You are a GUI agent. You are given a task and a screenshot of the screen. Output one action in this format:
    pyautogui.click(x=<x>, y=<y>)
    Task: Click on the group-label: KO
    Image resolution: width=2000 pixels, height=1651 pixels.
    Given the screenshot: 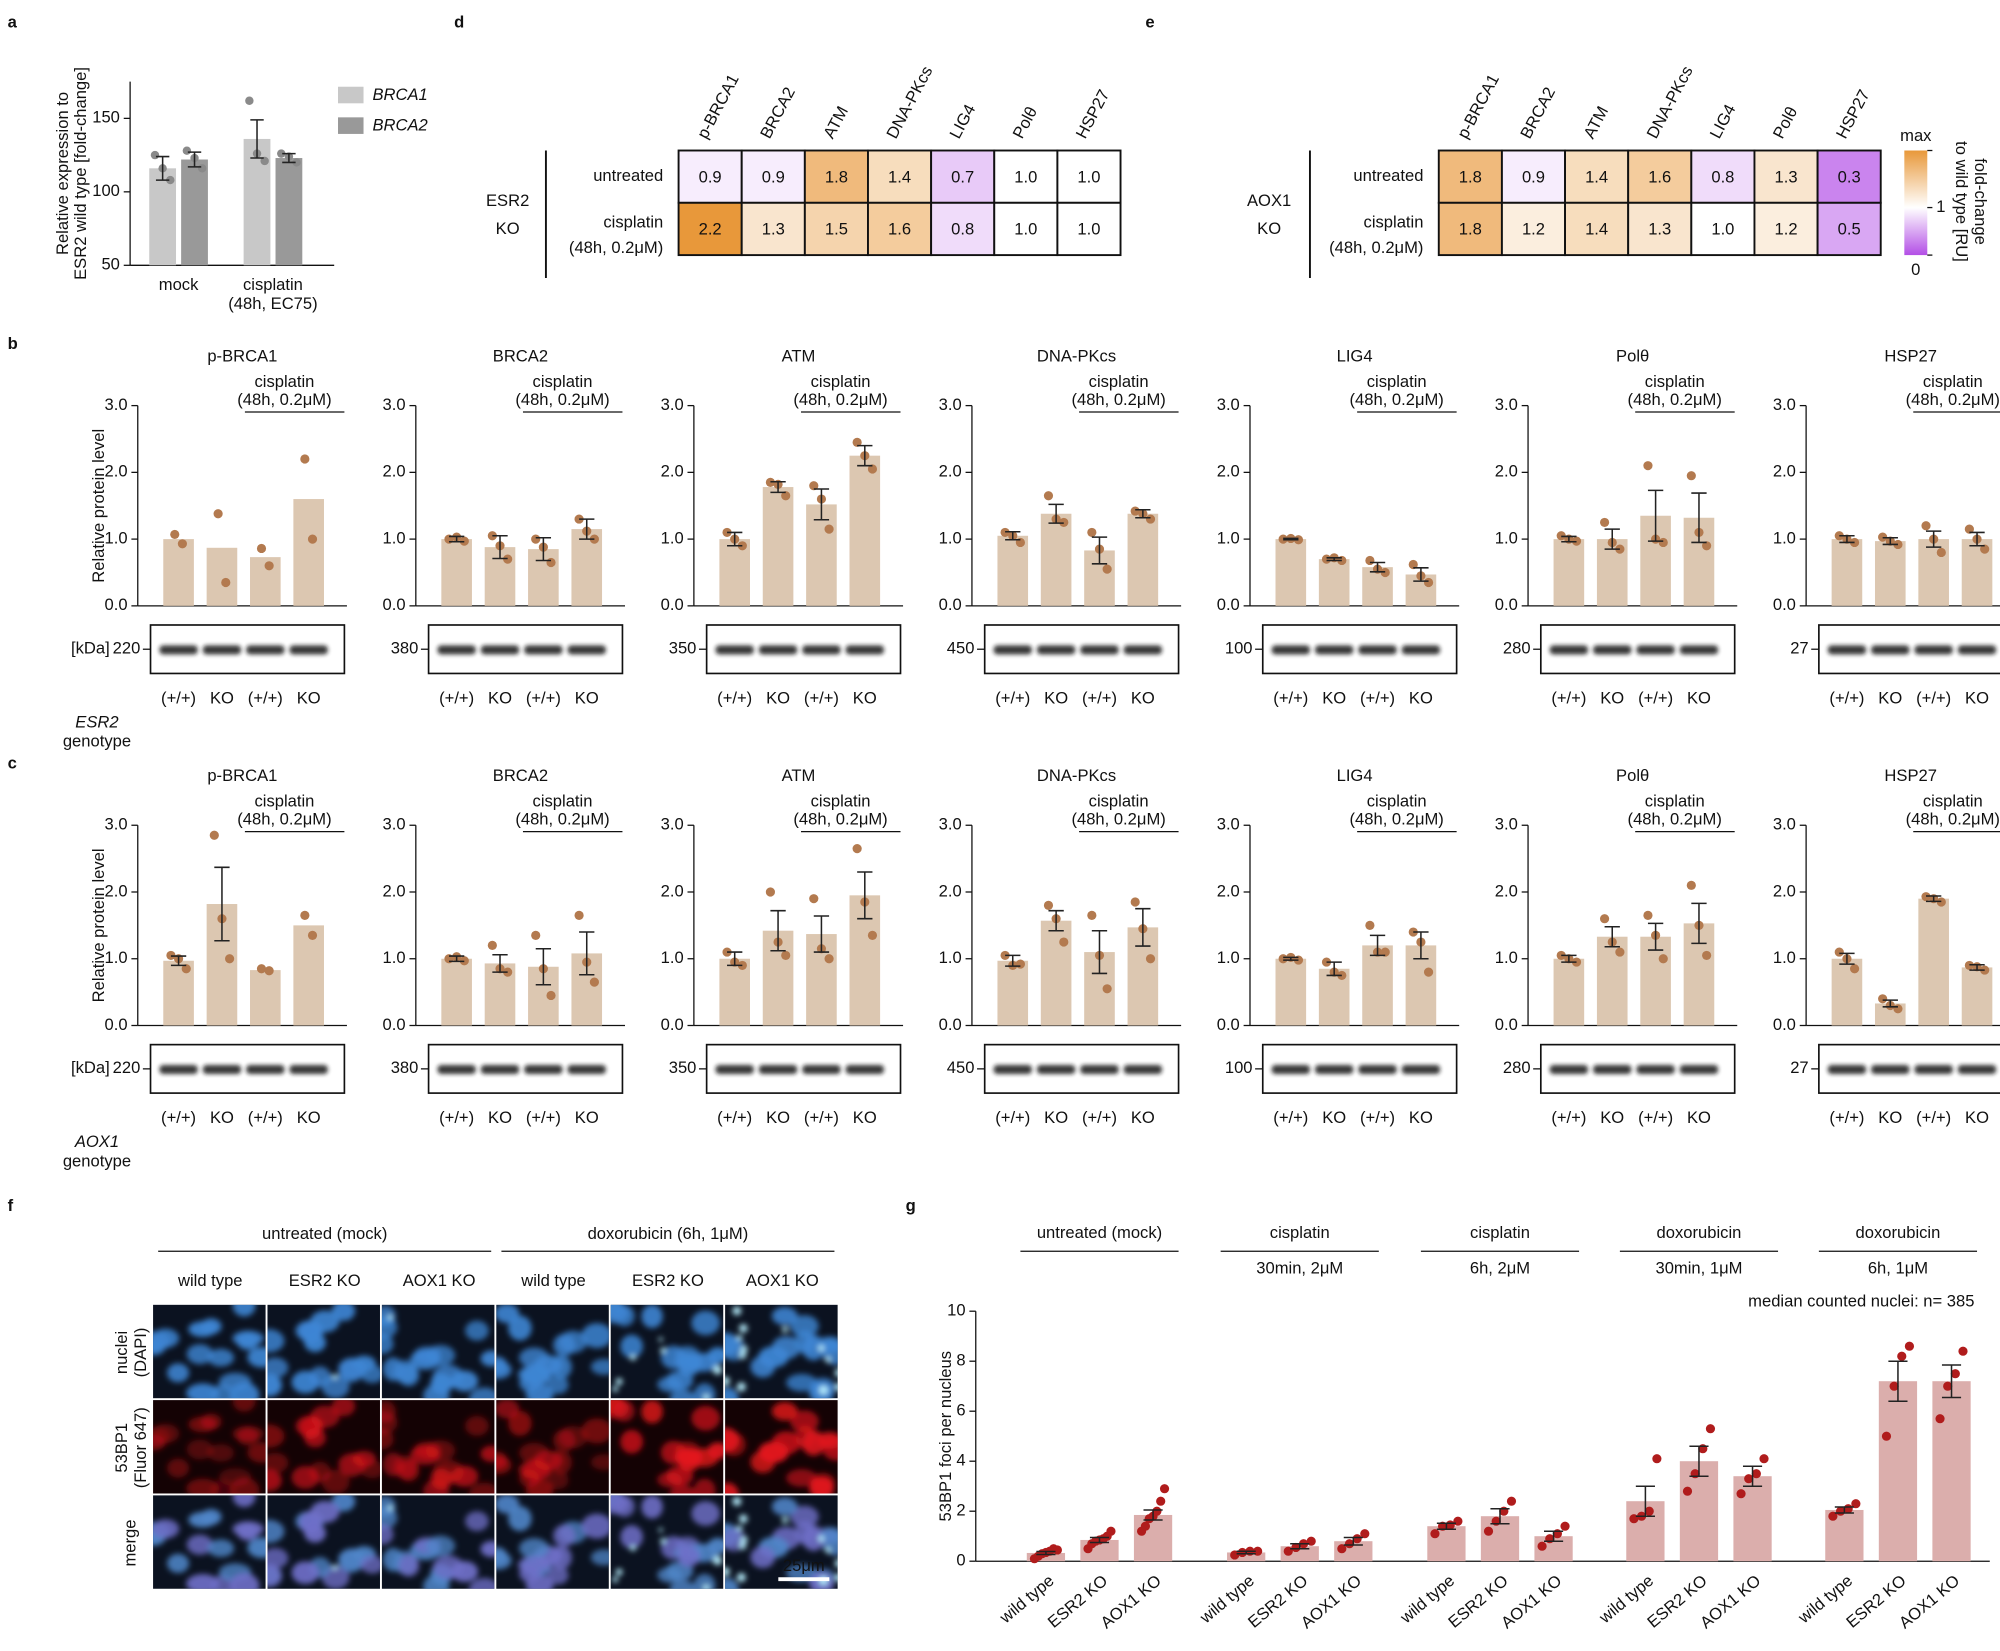 What is the action you would take?
    pyautogui.click(x=1269, y=228)
    